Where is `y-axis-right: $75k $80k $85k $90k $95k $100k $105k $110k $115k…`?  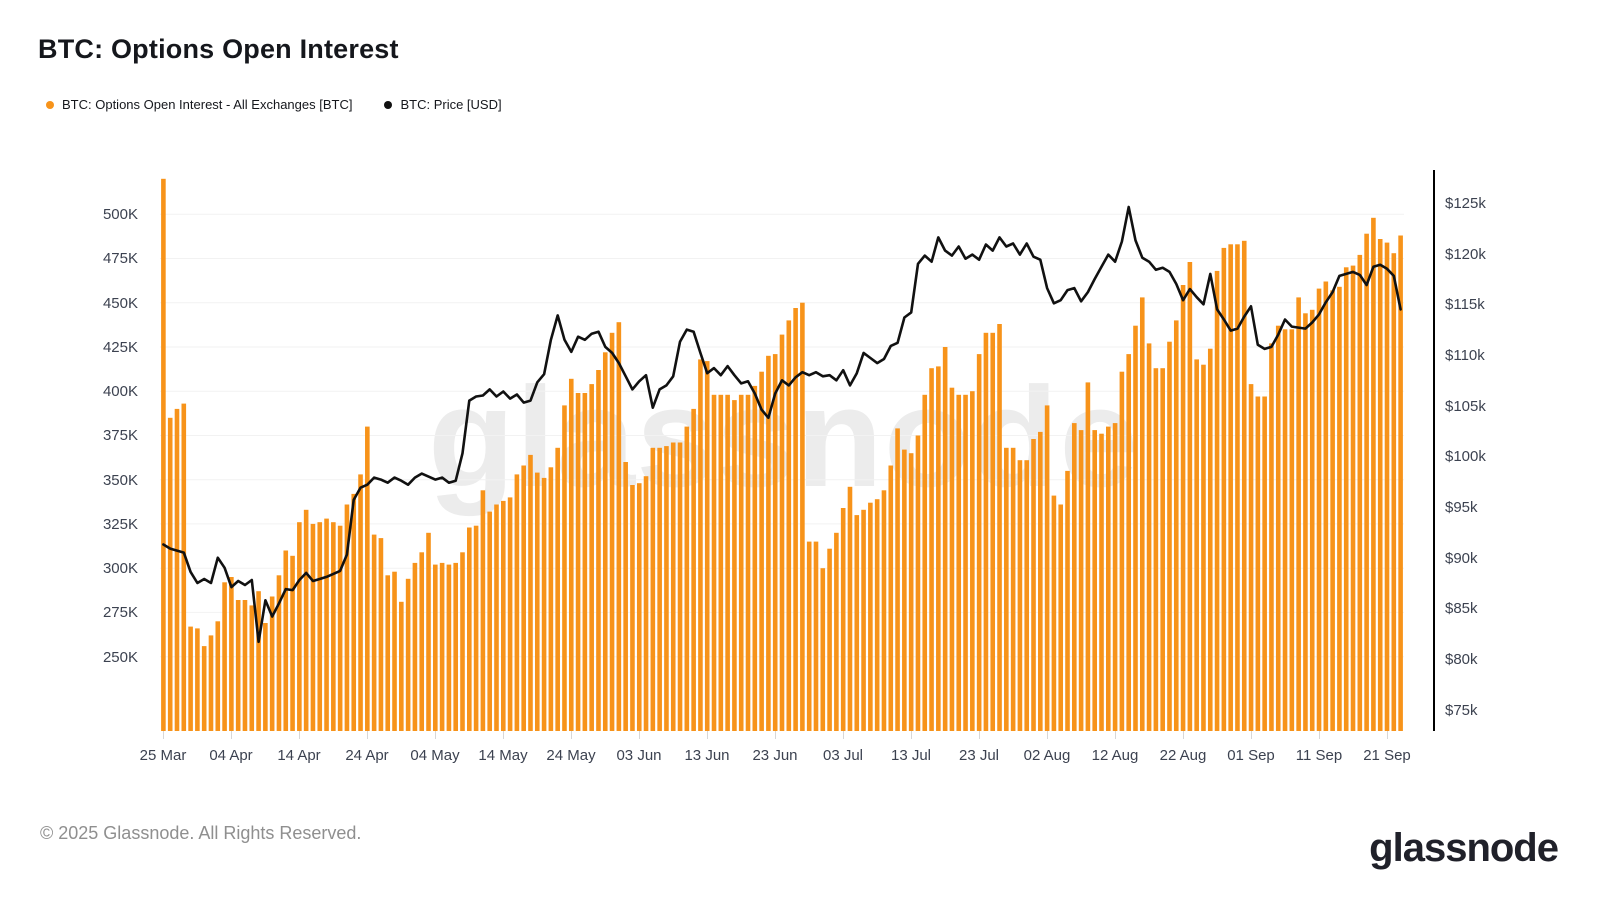 y-axis-right: $75k $80k $85k $90k $95k $100k $105k $110k $115k… is located at coordinates (1490, 450).